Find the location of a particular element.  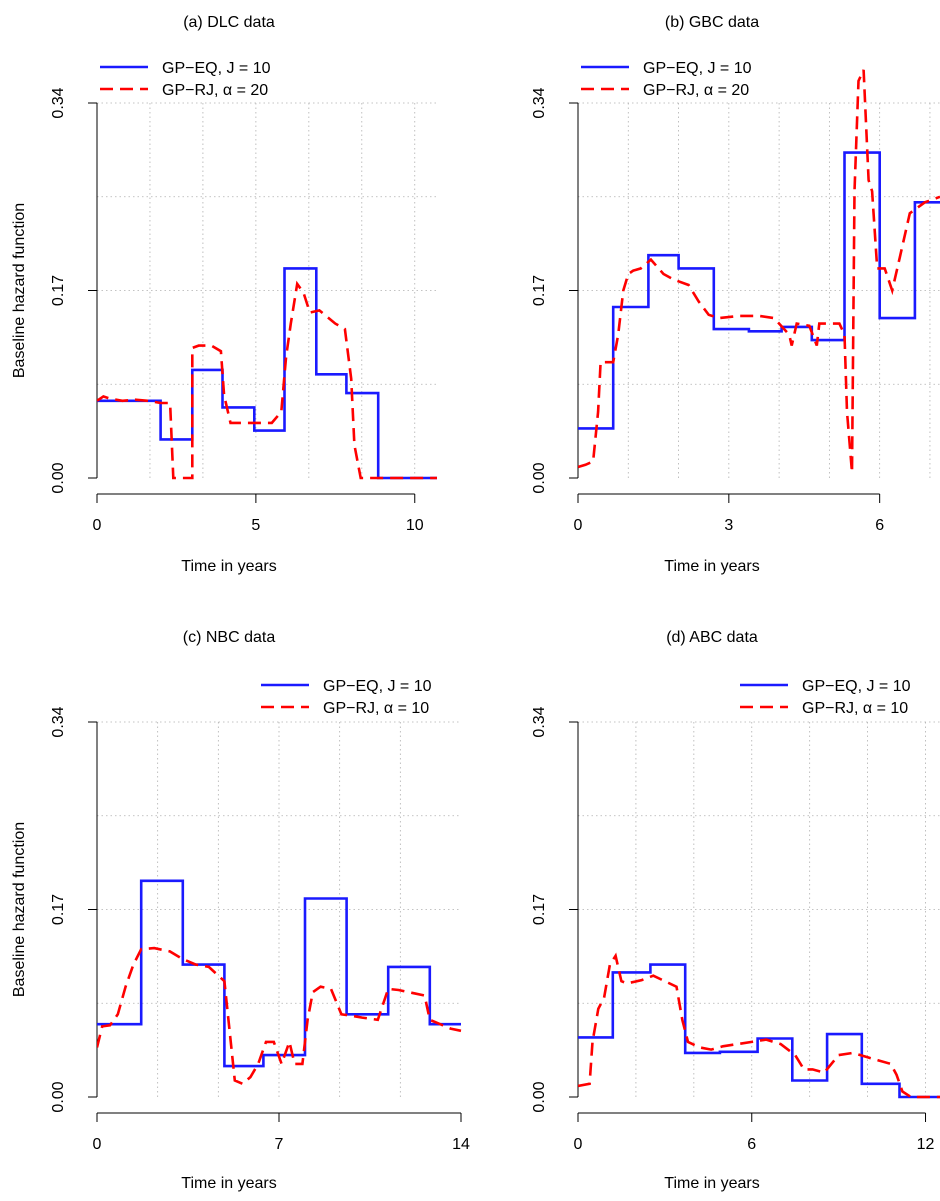

x-tick-label: 7 is located at coordinates (279, 1144).